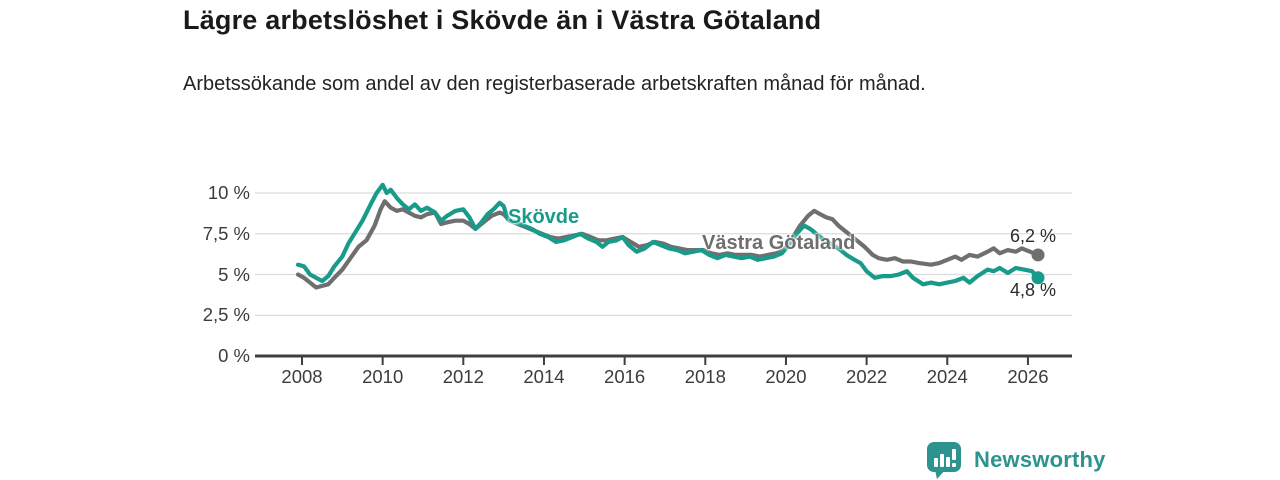 This screenshot has width=1280, height=480. Describe the element at coordinates (779, 243) in the screenshot. I see `series-label-vastra-gotaland: Västra Götaland` at that location.